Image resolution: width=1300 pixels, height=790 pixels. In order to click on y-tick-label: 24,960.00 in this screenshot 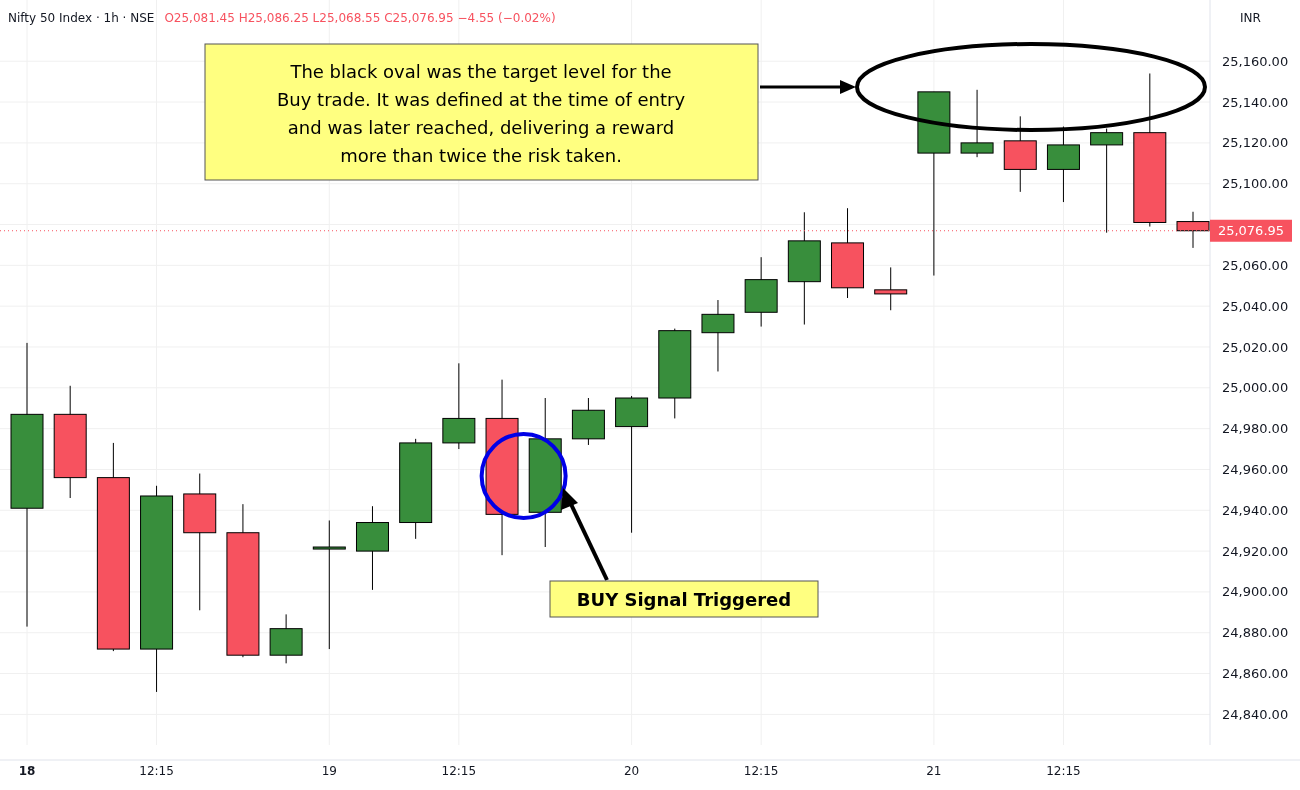, I will do `click(1255, 469)`.